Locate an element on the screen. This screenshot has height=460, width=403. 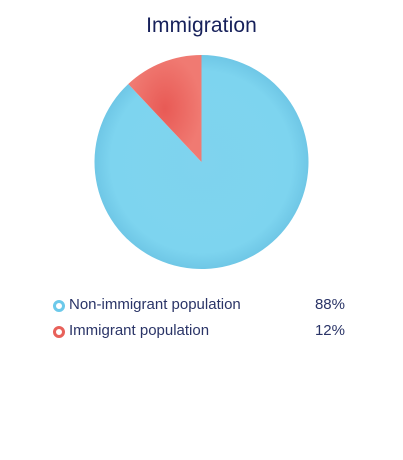
legend-item-immigrant: Immigrant population 12% is located at coordinates (199, 335).